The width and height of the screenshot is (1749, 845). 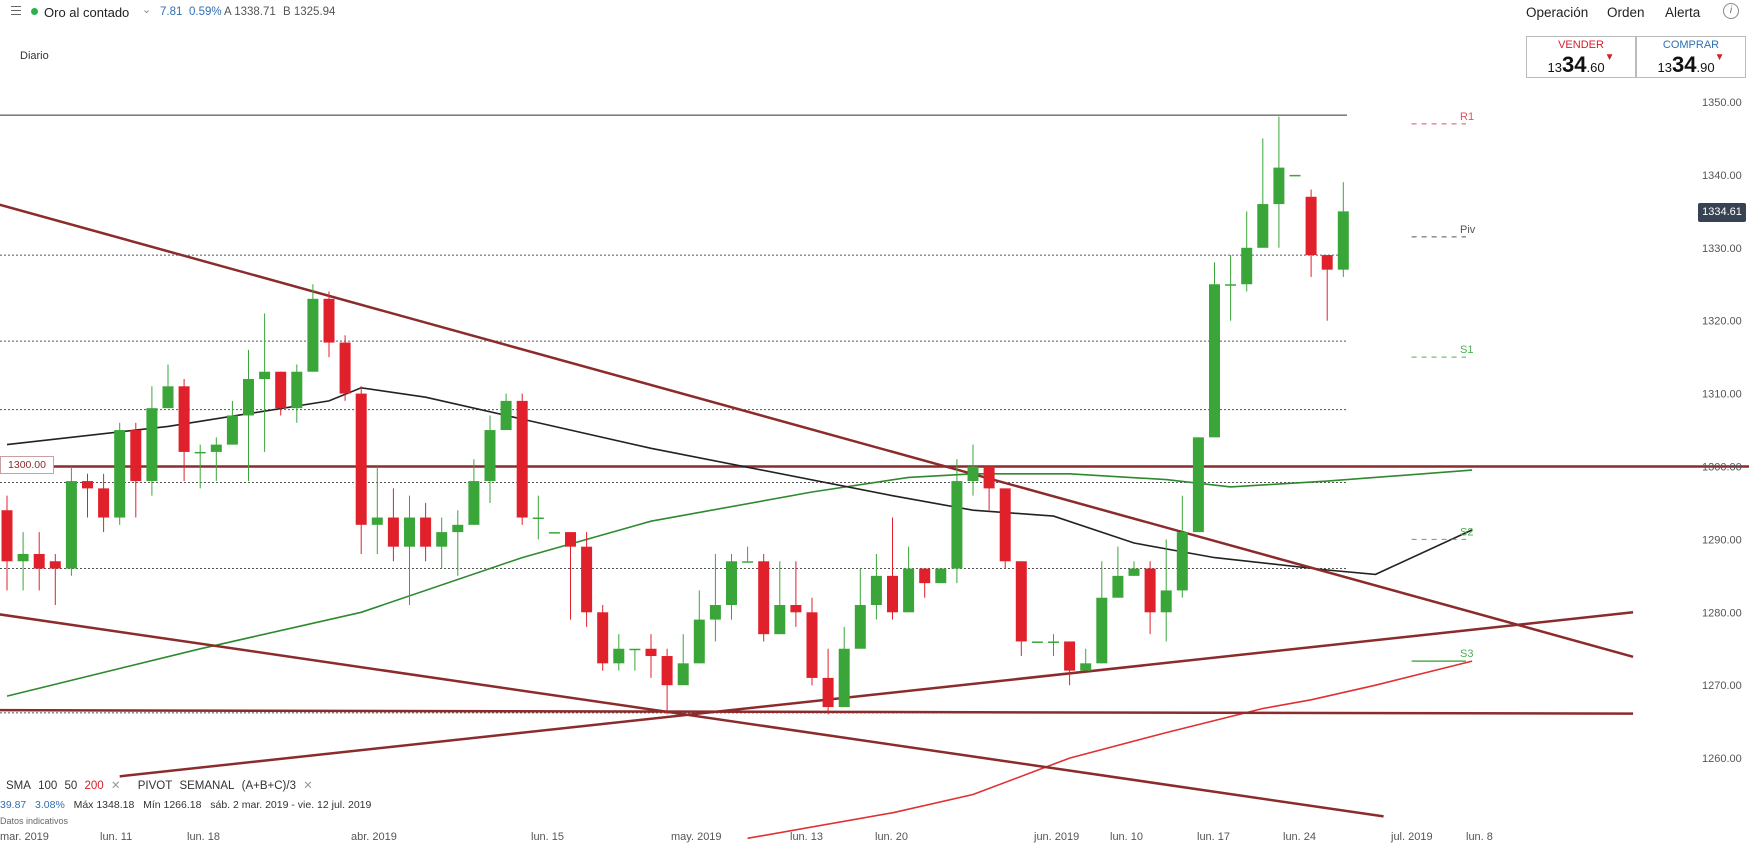 I want to click on x-tick-label: lun. 10, so click(x=1126, y=837).